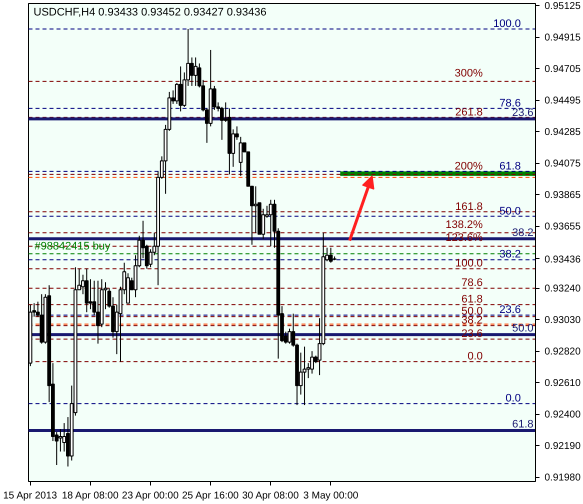  Describe the element at coordinates (563, 384) in the screenshot. I see `y-tick-label: 0.92610` at that location.